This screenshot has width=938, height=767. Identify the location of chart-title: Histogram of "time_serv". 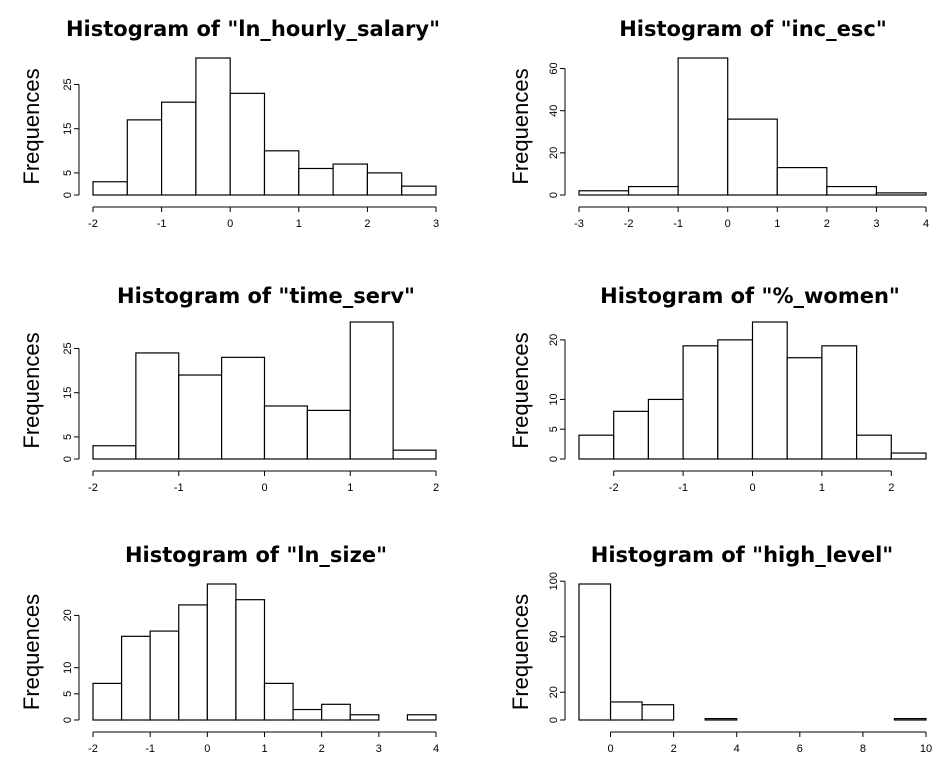
(266, 296).